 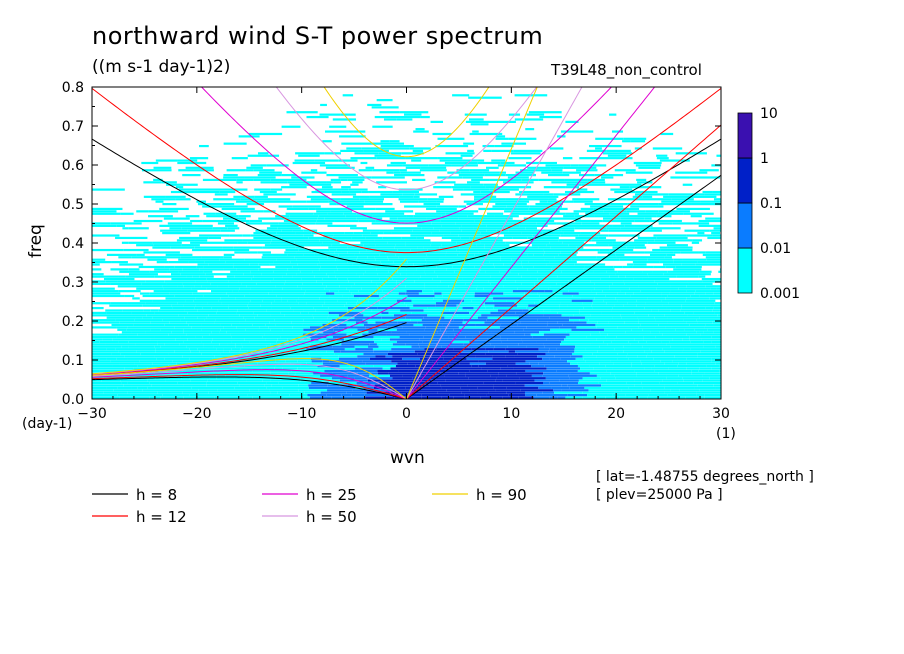 What do you see at coordinates (780, 294) in the screenshot?
I see `colorbar-label: 0.001` at bounding box center [780, 294].